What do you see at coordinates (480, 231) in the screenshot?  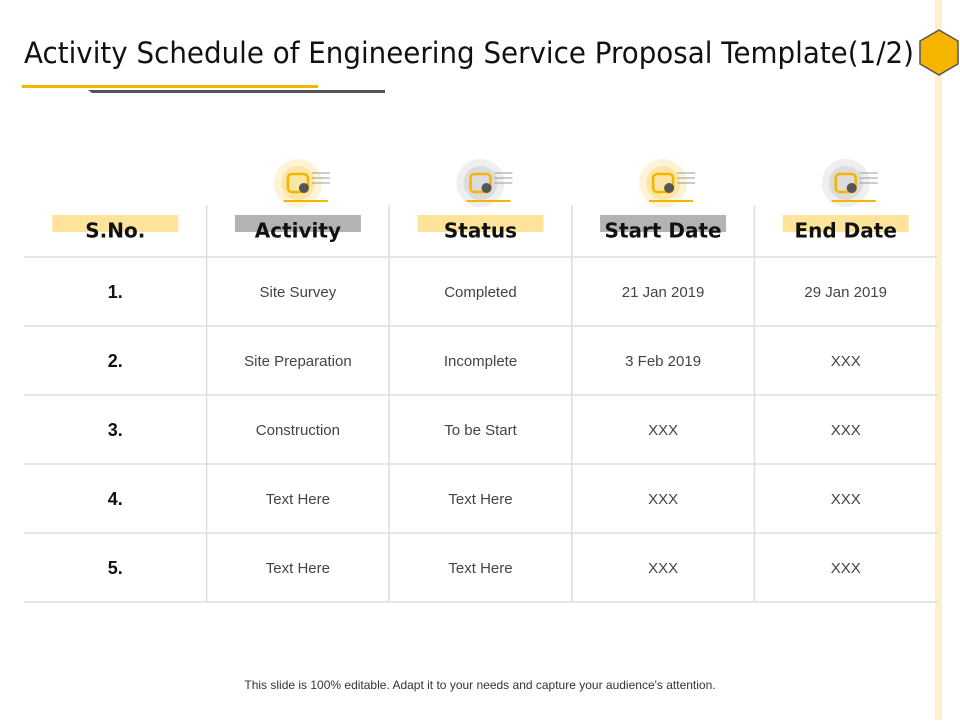 I see `column-header: Status` at bounding box center [480, 231].